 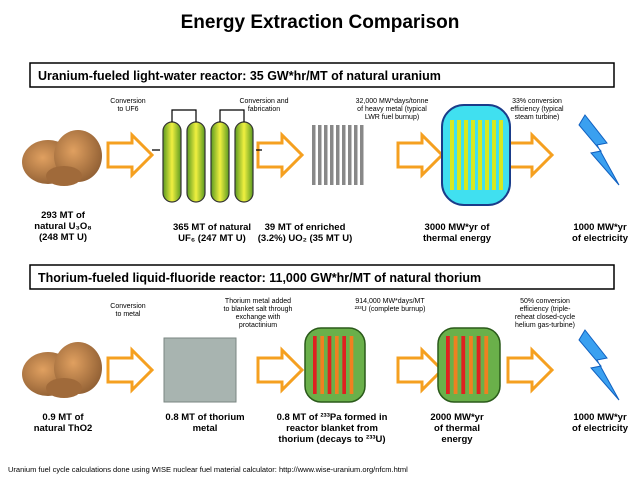 What do you see at coordinates (457, 417) in the screenshot?
I see `step-label: 2000 MW*yr` at bounding box center [457, 417].